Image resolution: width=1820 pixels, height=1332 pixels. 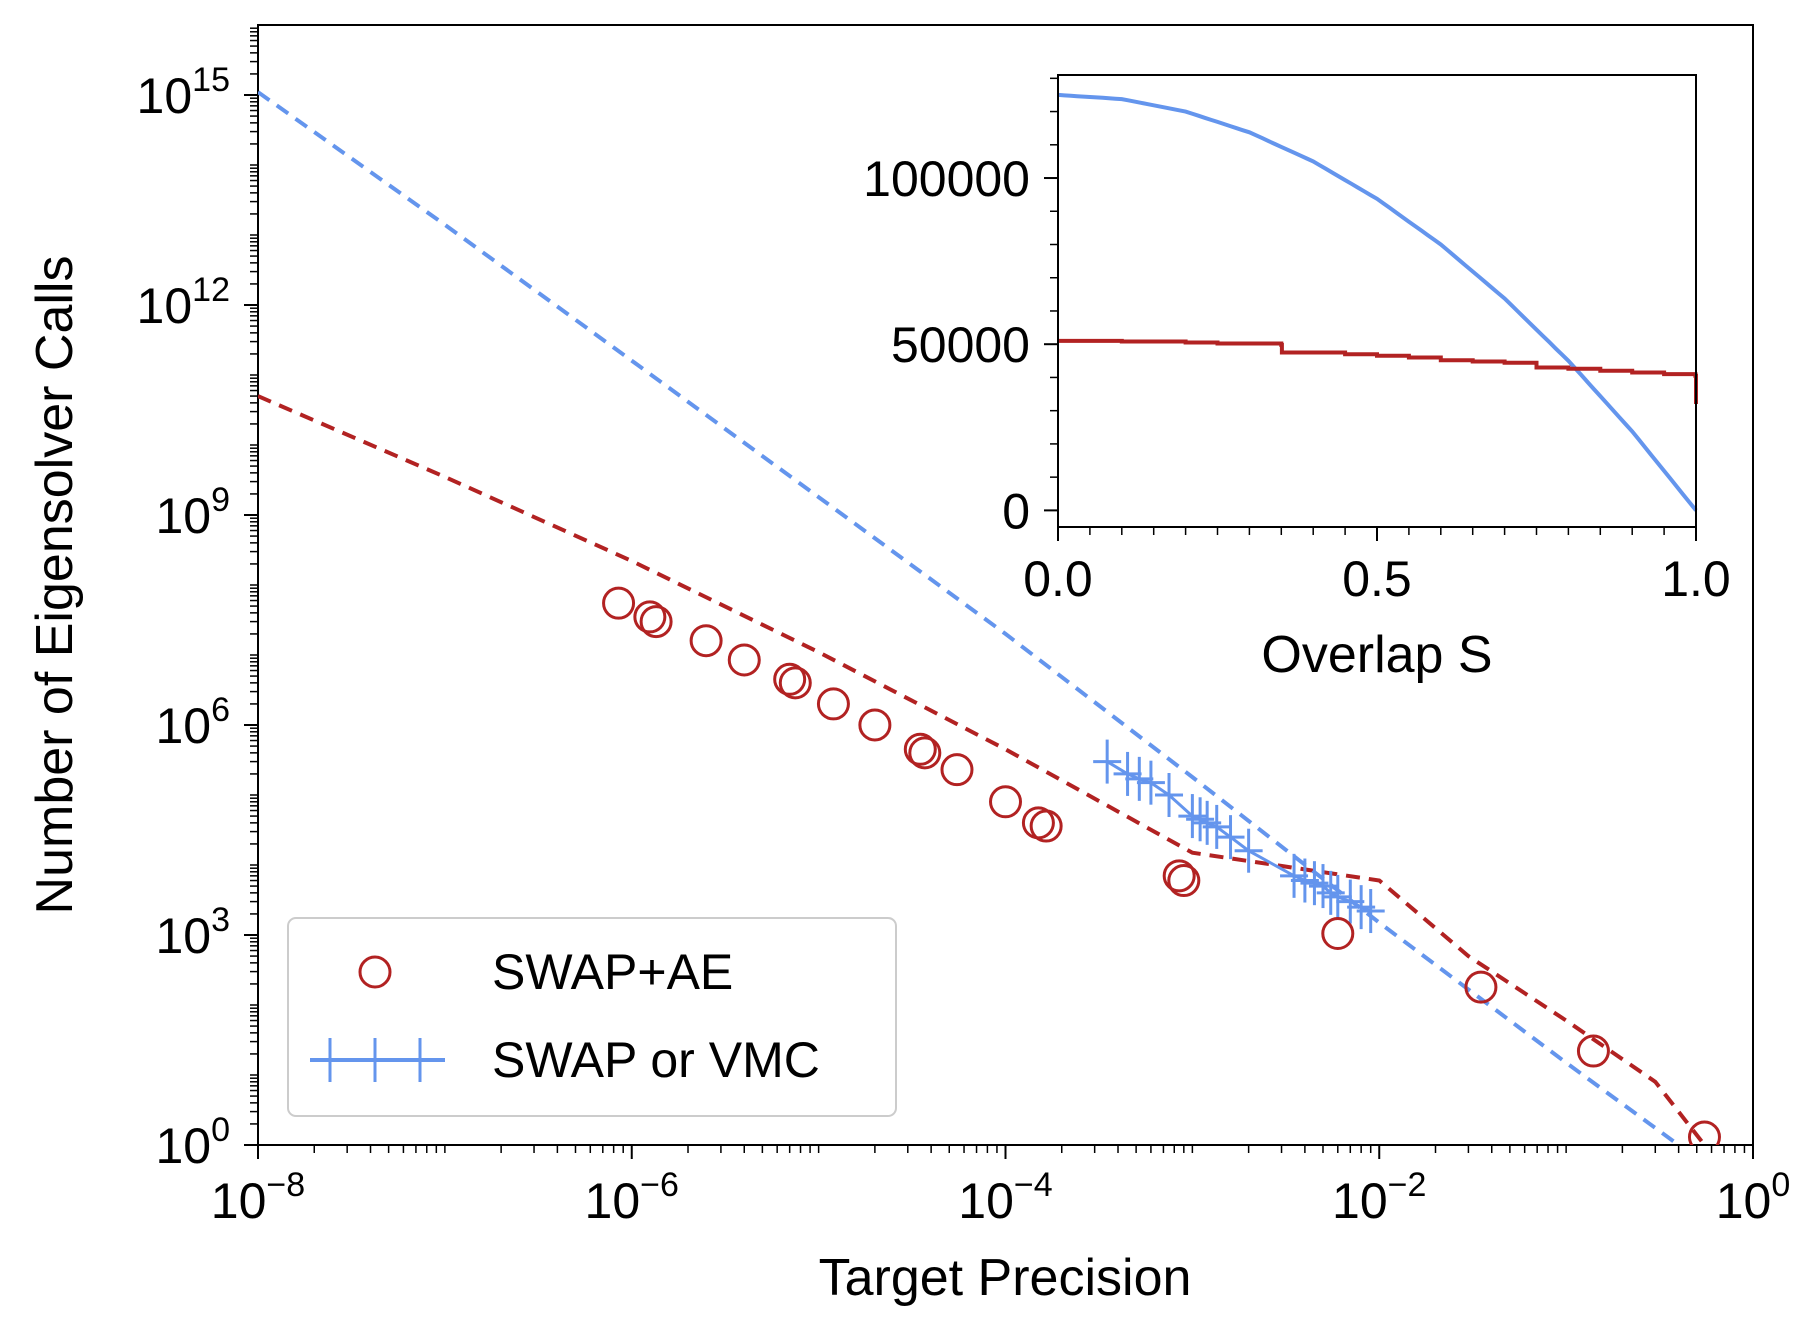 What do you see at coordinates (258, 1197) in the screenshot?
I see `x-tick-label: 10⁻⁸` at bounding box center [258, 1197].